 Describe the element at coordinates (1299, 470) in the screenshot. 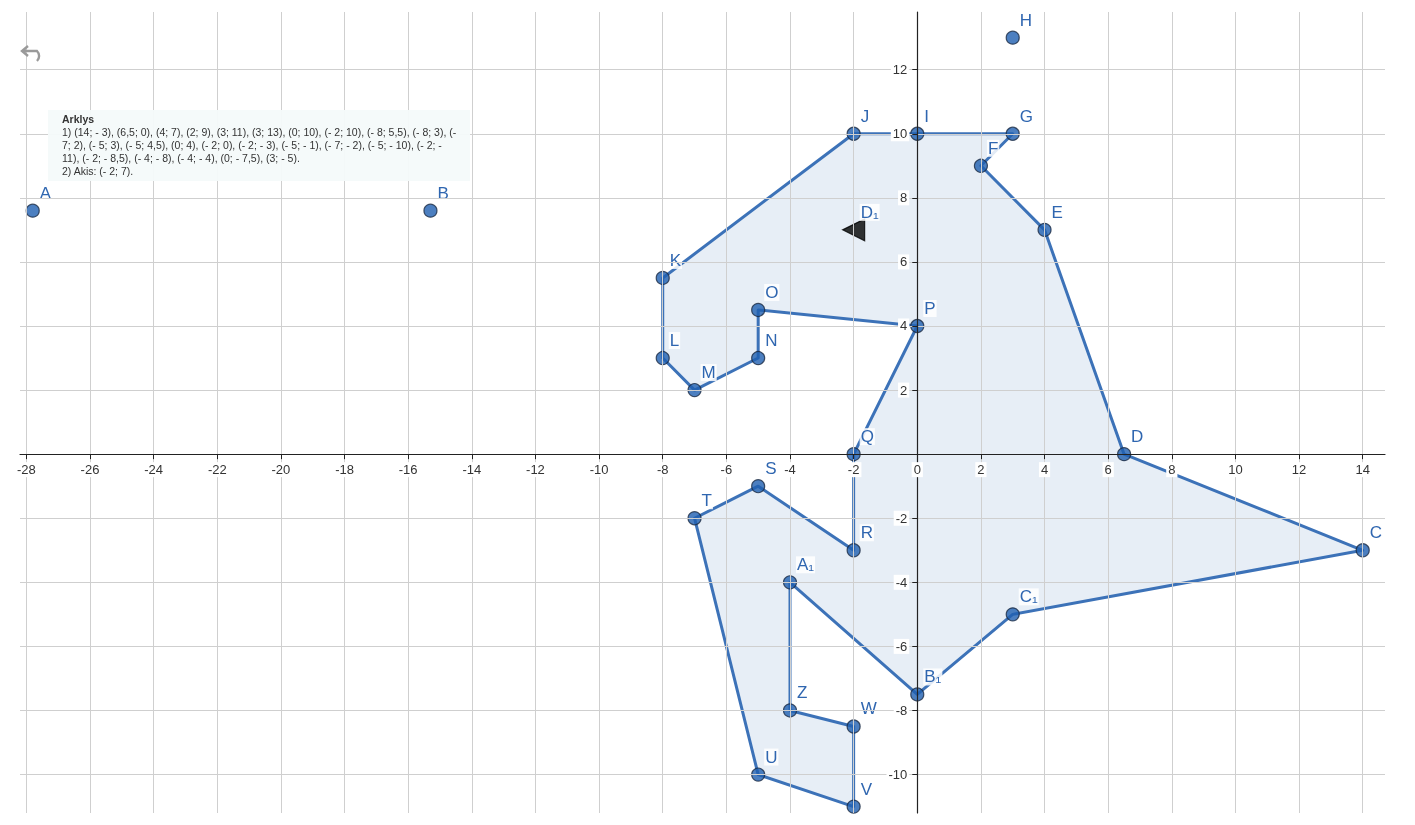

I see `x-tick-label: 12` at that location.